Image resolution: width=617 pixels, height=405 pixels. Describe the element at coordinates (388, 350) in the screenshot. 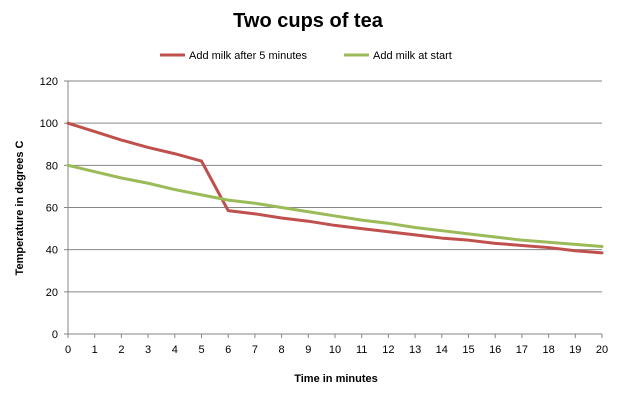

I see `x-tick-label: 12` at that location.